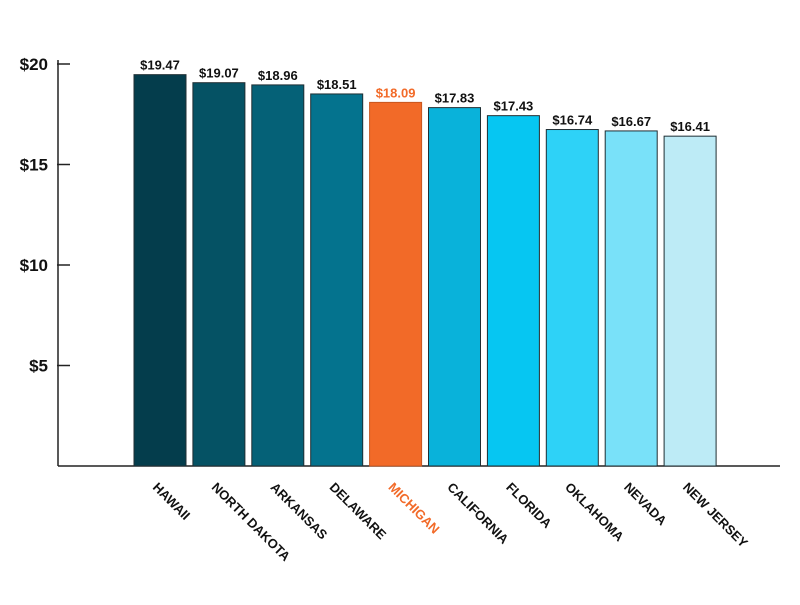  Describe the element at coordinates (358, 511) in the screenshot. I see `x-tick-label: DELAWARE` at that location.